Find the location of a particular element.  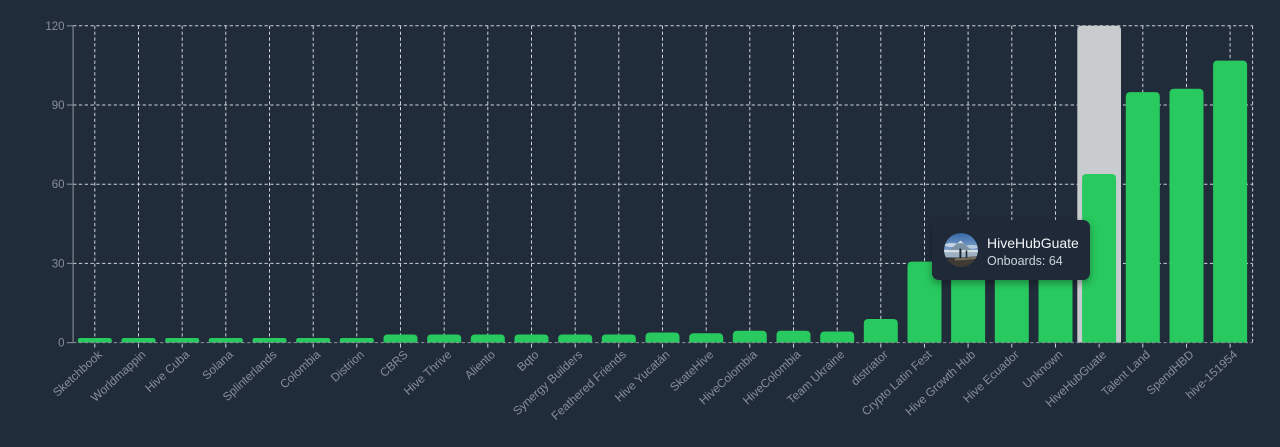

svg-text: 30 is located at coordinates (58, 264).